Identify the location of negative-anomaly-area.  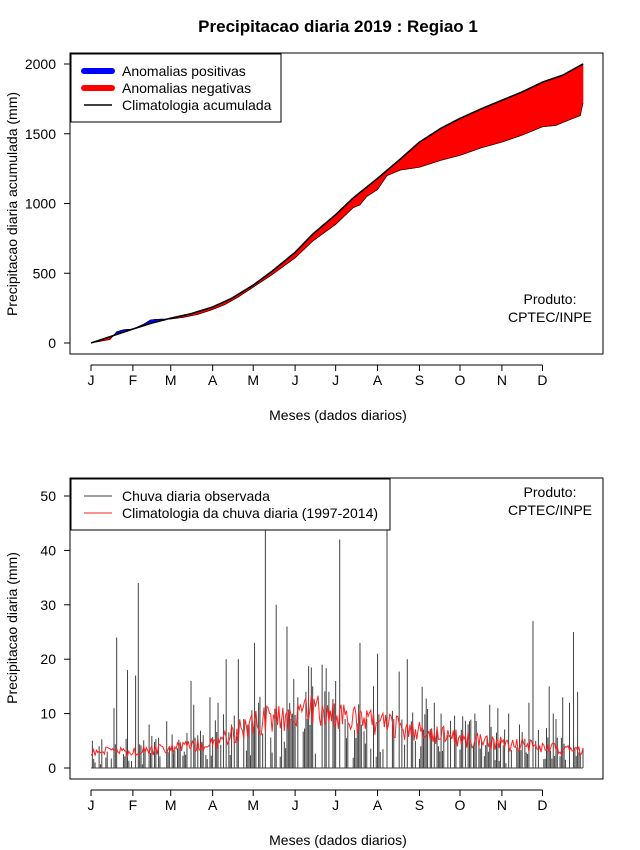
(582, 86).